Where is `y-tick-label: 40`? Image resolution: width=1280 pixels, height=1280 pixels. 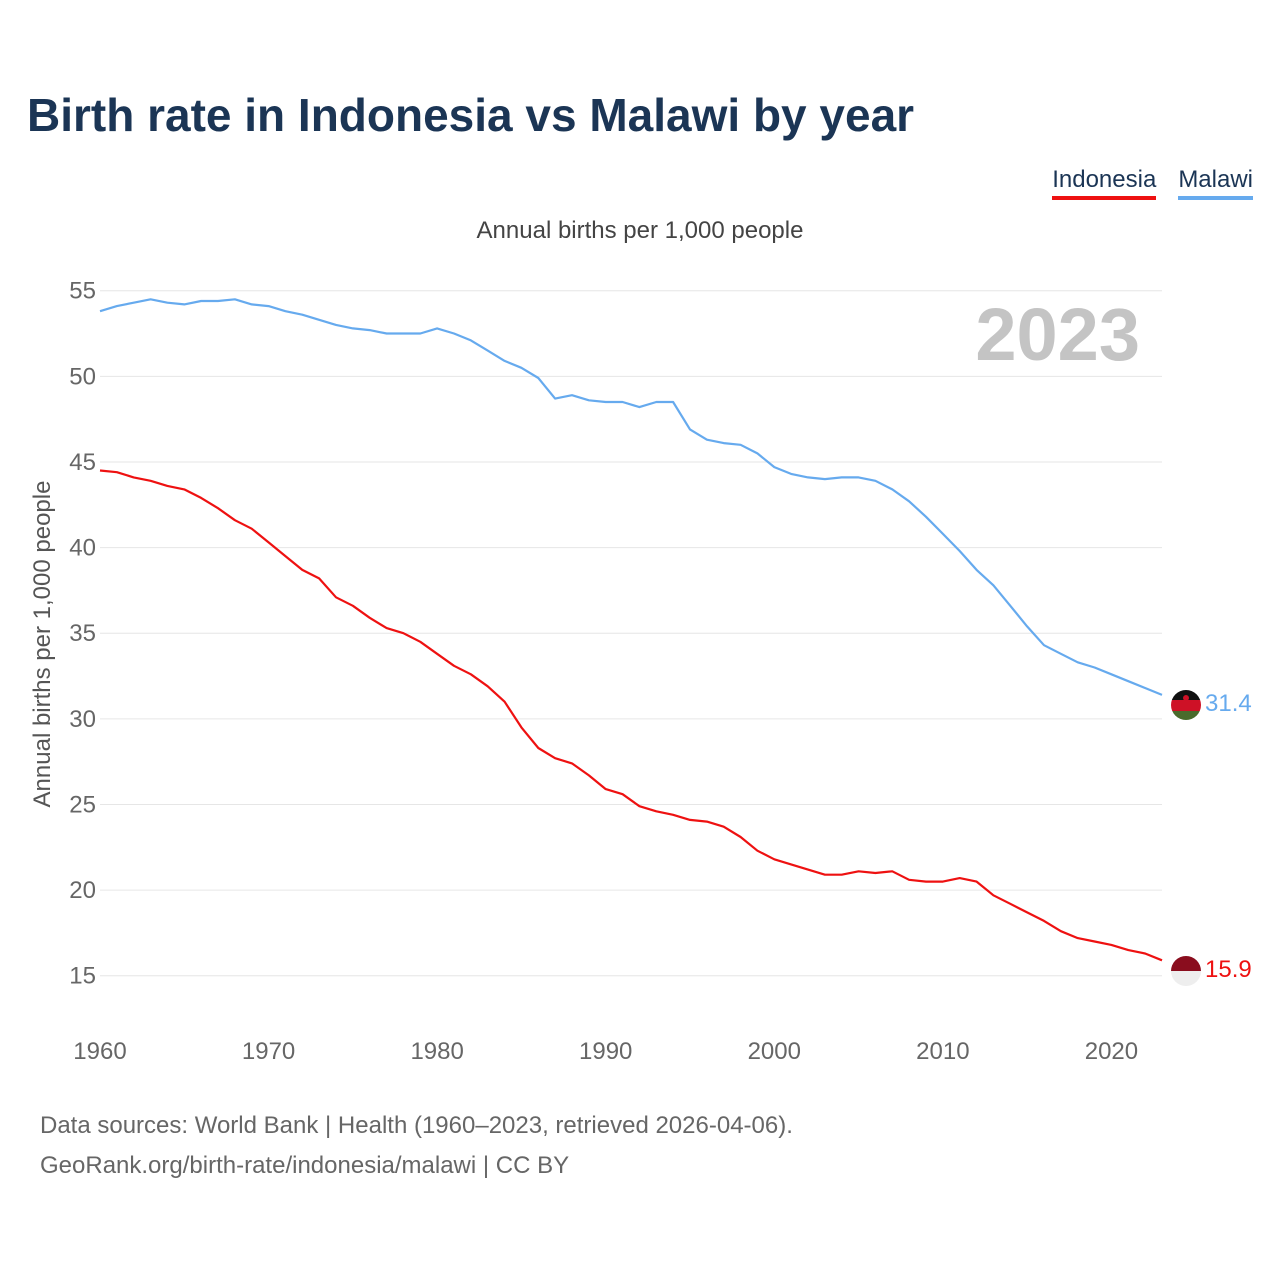
y-tick-label: 40 is located at coordinates (82, 548).